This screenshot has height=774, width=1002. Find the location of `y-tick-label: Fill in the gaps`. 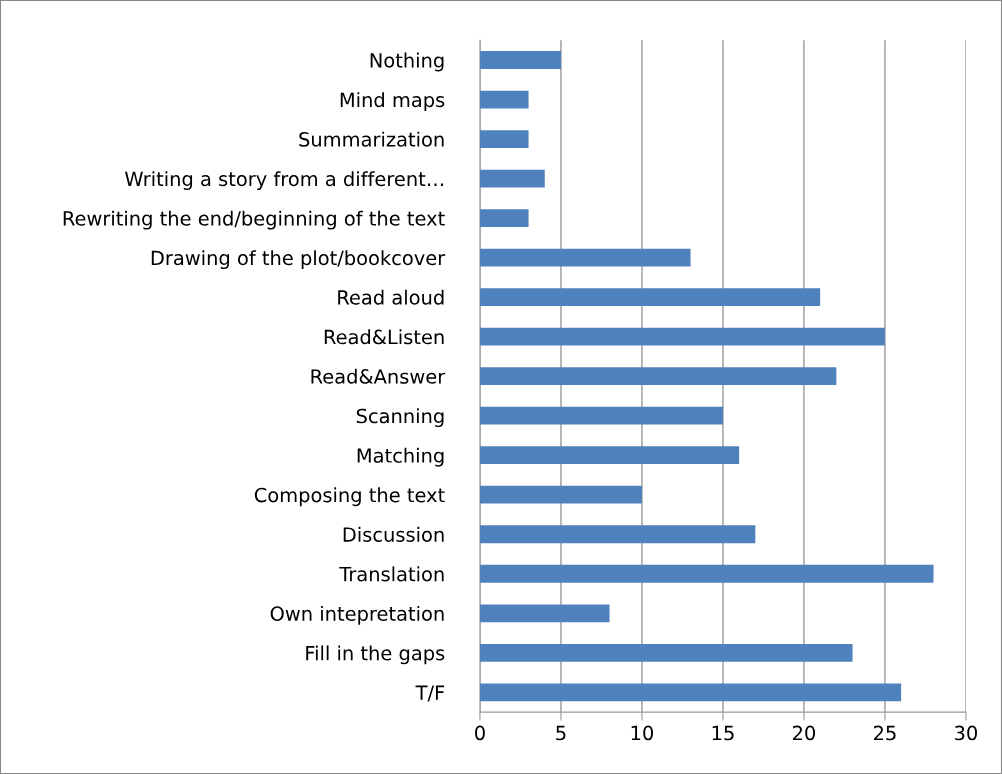

y-tick-label: Fill in the gaps is located at coordinates (375, 655).